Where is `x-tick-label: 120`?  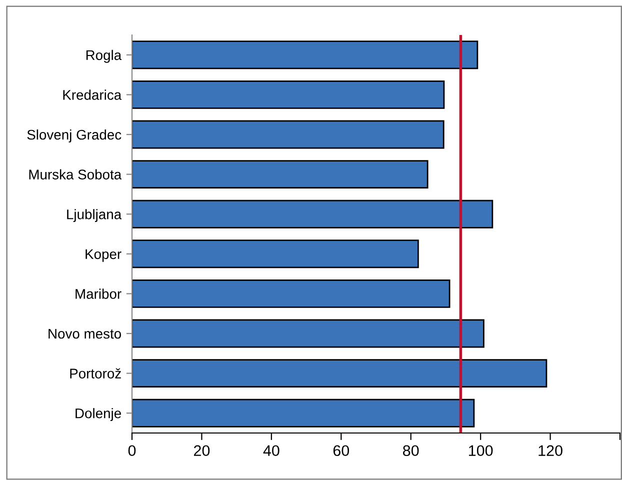 x-tick-label: 120 is located at coordinates (550, 450).